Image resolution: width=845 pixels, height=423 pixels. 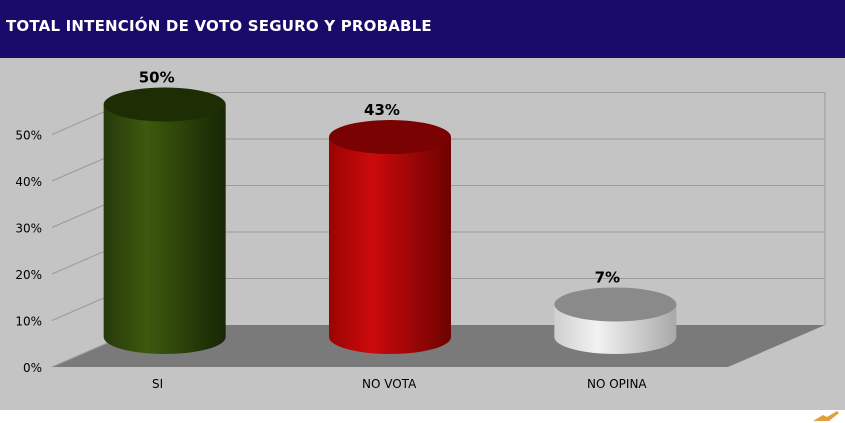 What do you see at coordinates (826, 416) in the screenshot?
I see `logo-mark-icon` at bounding box center [826, 416].